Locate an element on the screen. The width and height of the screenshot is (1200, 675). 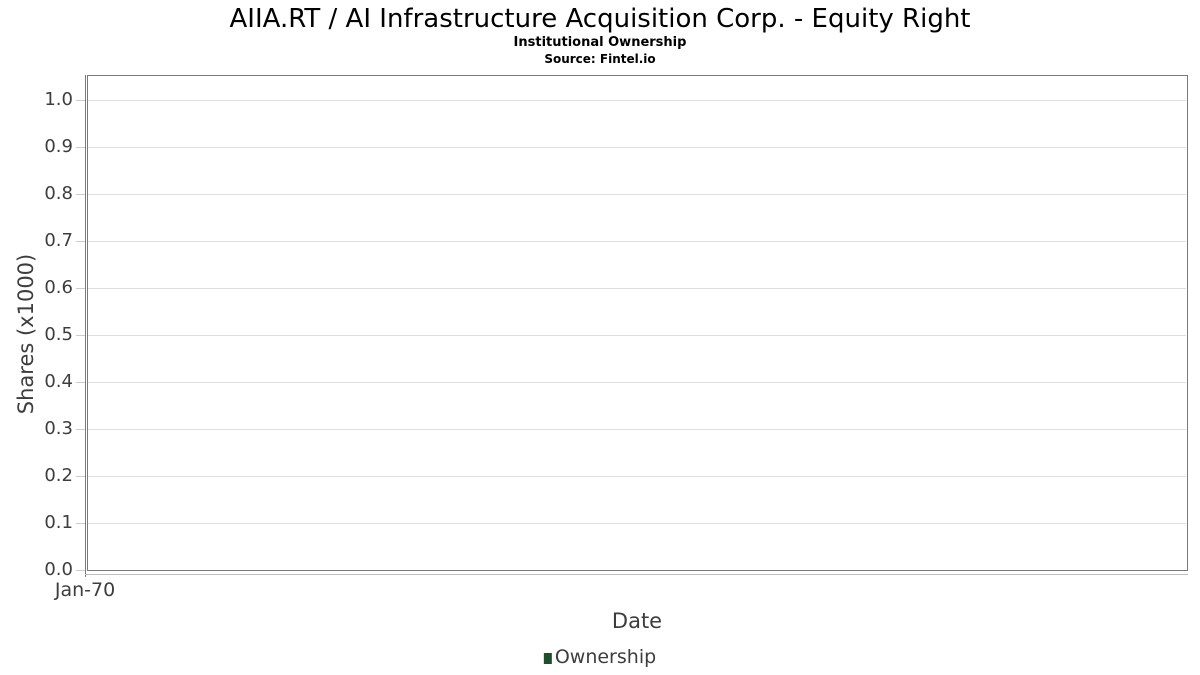
y-tick-label: 0.2 is located at coordinates (58, 475).